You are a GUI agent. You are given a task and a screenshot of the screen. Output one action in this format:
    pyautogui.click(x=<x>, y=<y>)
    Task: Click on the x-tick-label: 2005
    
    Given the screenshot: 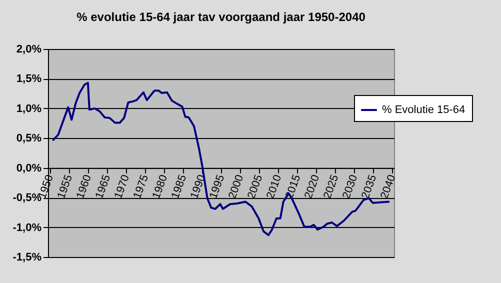 What is the action you would take?
    pyautogui.click(x=256, y=186)
    